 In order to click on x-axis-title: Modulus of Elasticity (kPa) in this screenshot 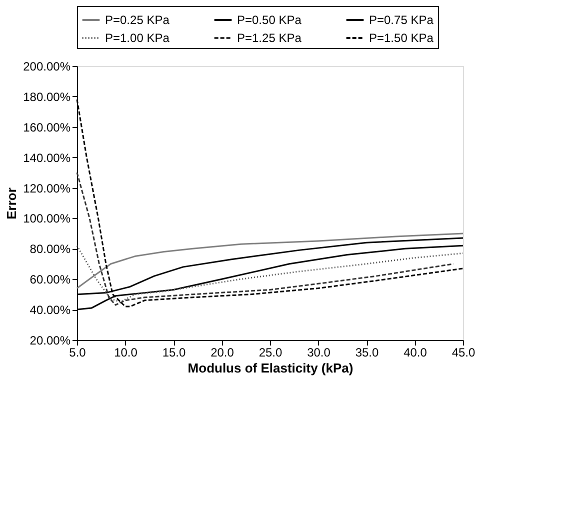, I will do `click(271, 368)`.